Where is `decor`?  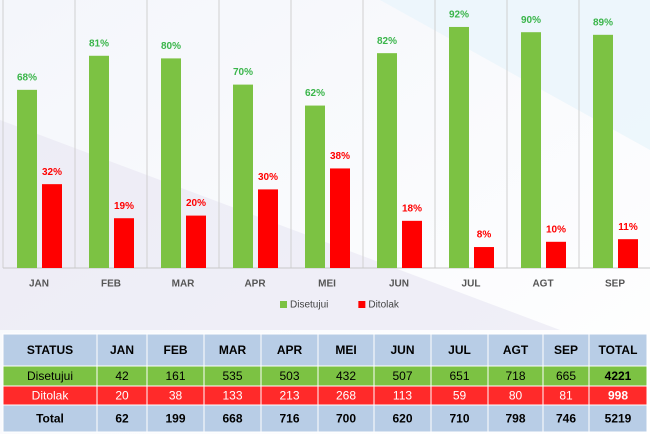 decor is located at coordinates (515, 75).